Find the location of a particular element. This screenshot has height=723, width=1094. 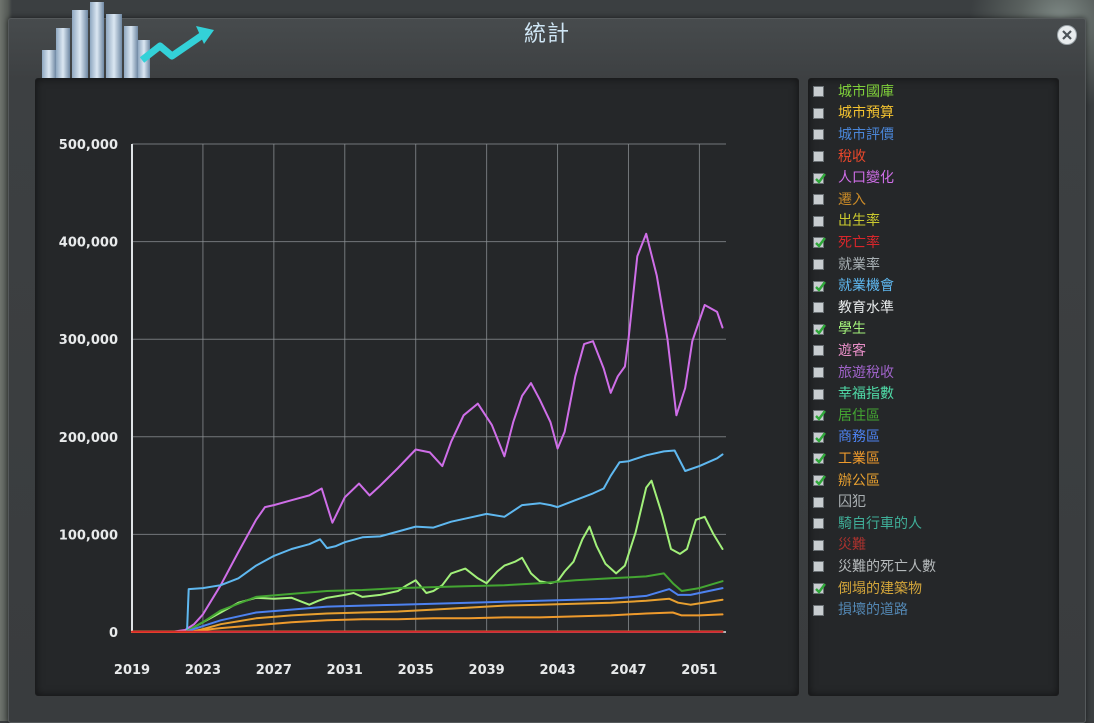

legend-item: 旅遊稅收 is located at coordinates (933, 373).